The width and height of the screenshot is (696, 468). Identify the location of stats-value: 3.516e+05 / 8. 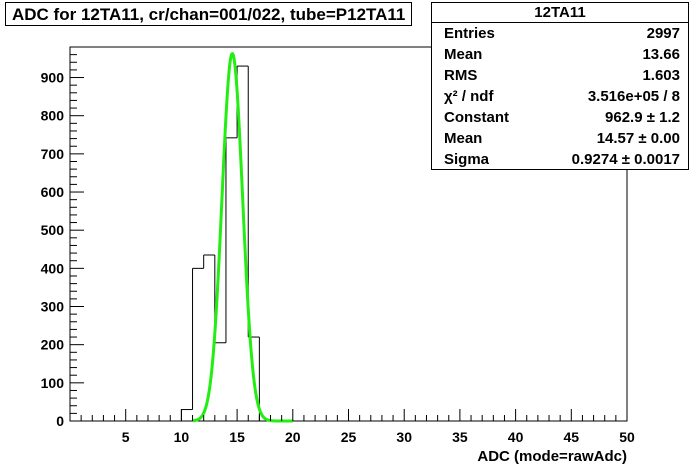
(633, 96).